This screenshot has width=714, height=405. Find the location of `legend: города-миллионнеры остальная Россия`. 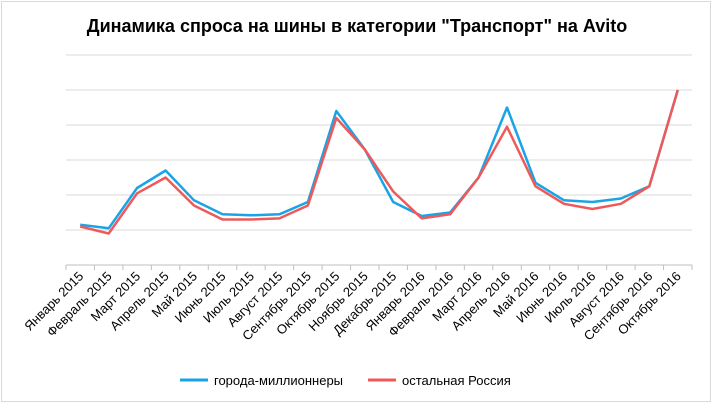

legend: города-миллионнеры остальная Россия is located at coordinates (345, 380).